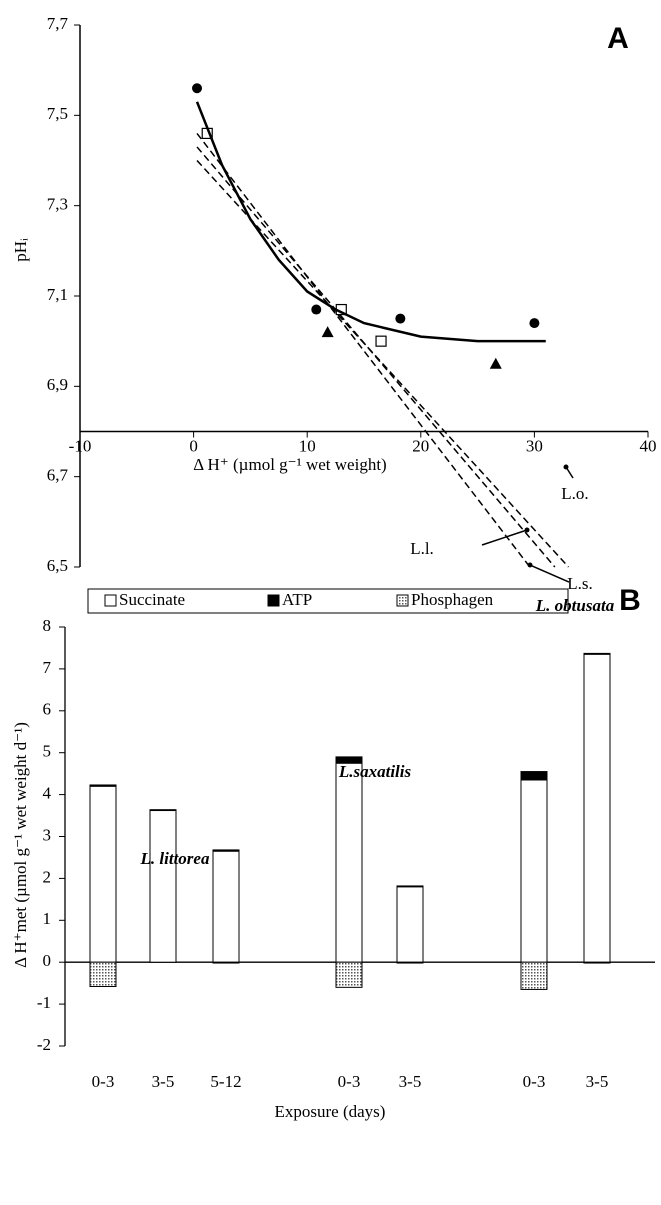  What do you see at coordinates (422, 548) in the screenshot?
I see `annotation: L.l.` at bounding box center [422, 548].